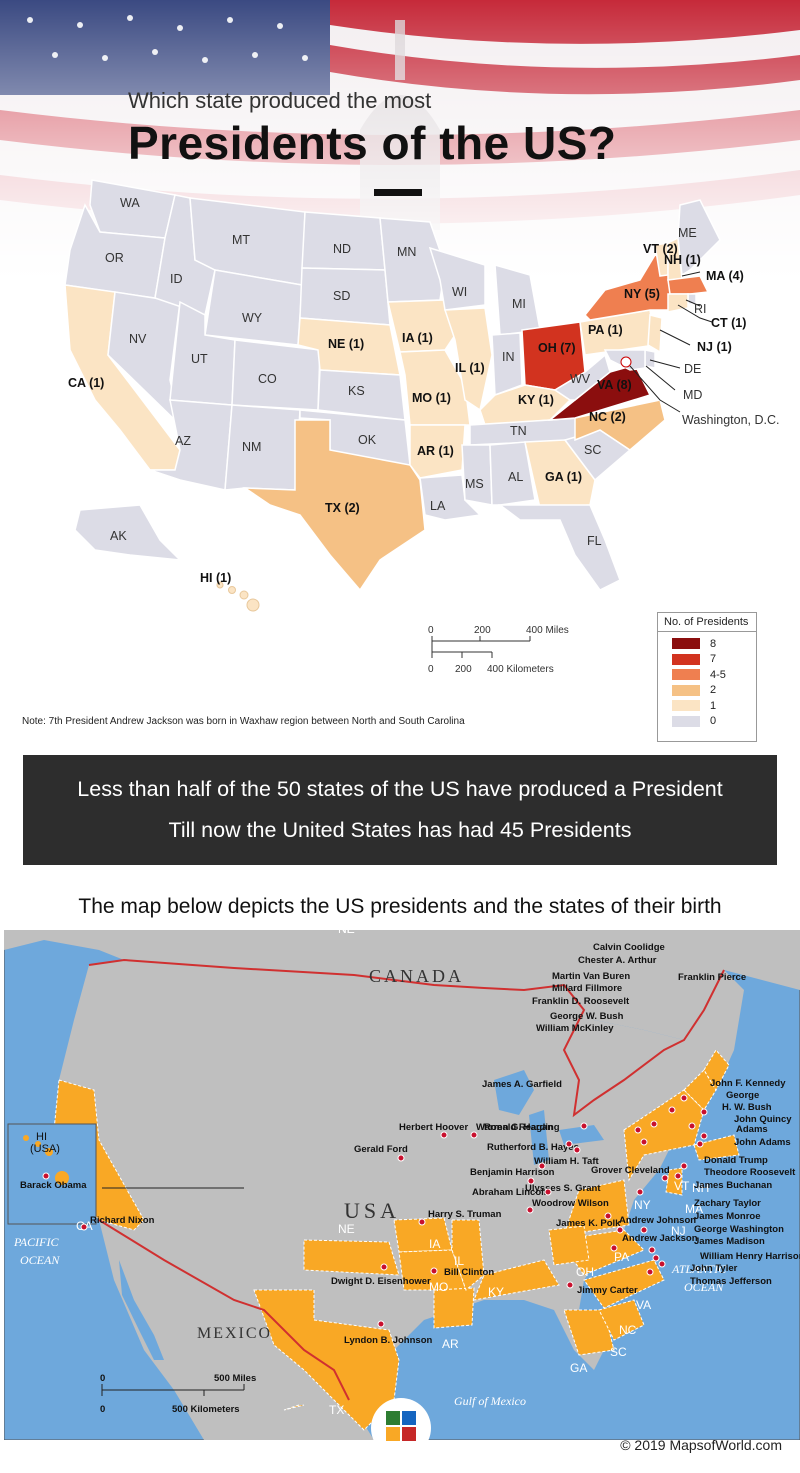 This screenshot has width=800, height=1473. Describe the element at coordinates (417, 338) in the screenshot. I see `svg-text: IA (1)` at that location.